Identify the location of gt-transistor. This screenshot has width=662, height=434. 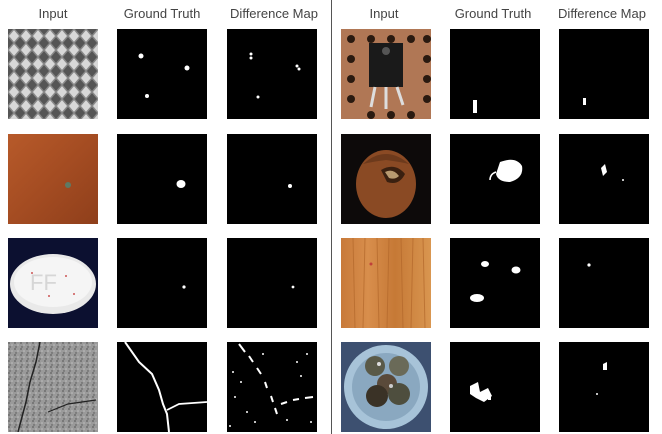
(495, 74).